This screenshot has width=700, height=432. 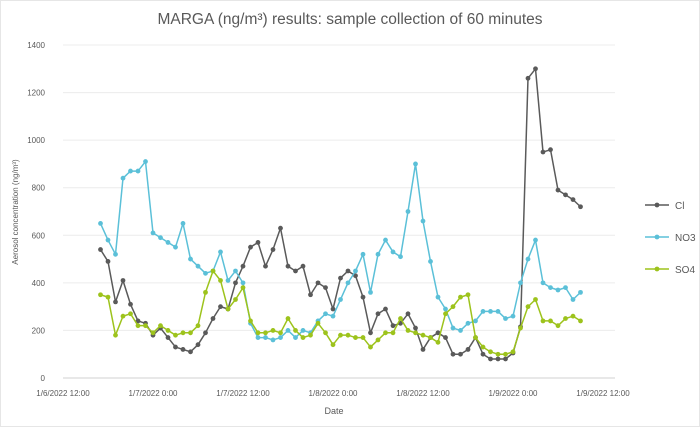 I want to click on legend-item-no3: NO3, so click(x=670, y=238).